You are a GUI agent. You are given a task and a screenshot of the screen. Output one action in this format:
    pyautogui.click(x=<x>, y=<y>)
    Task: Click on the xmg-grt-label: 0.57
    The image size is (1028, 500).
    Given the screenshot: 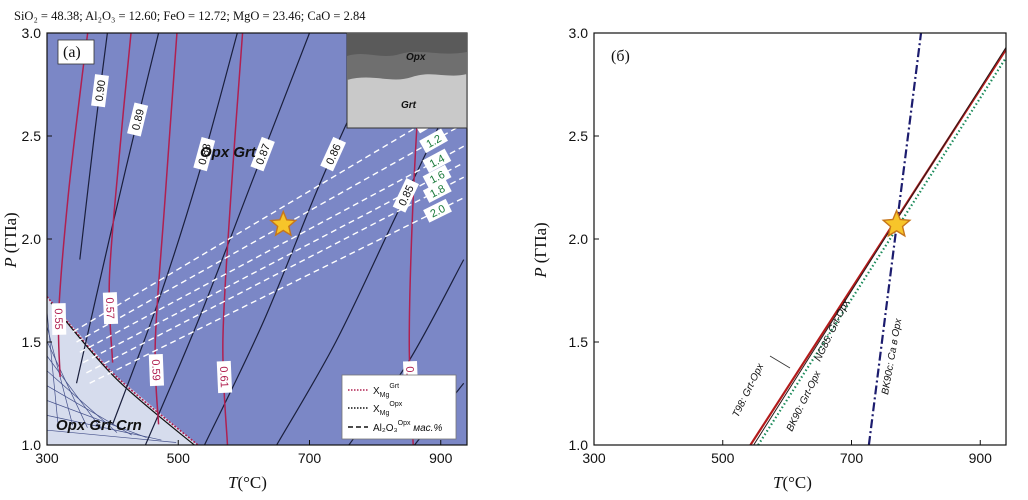 What is the action you would take?
    pyautogui.click(x=110, y=308)
    